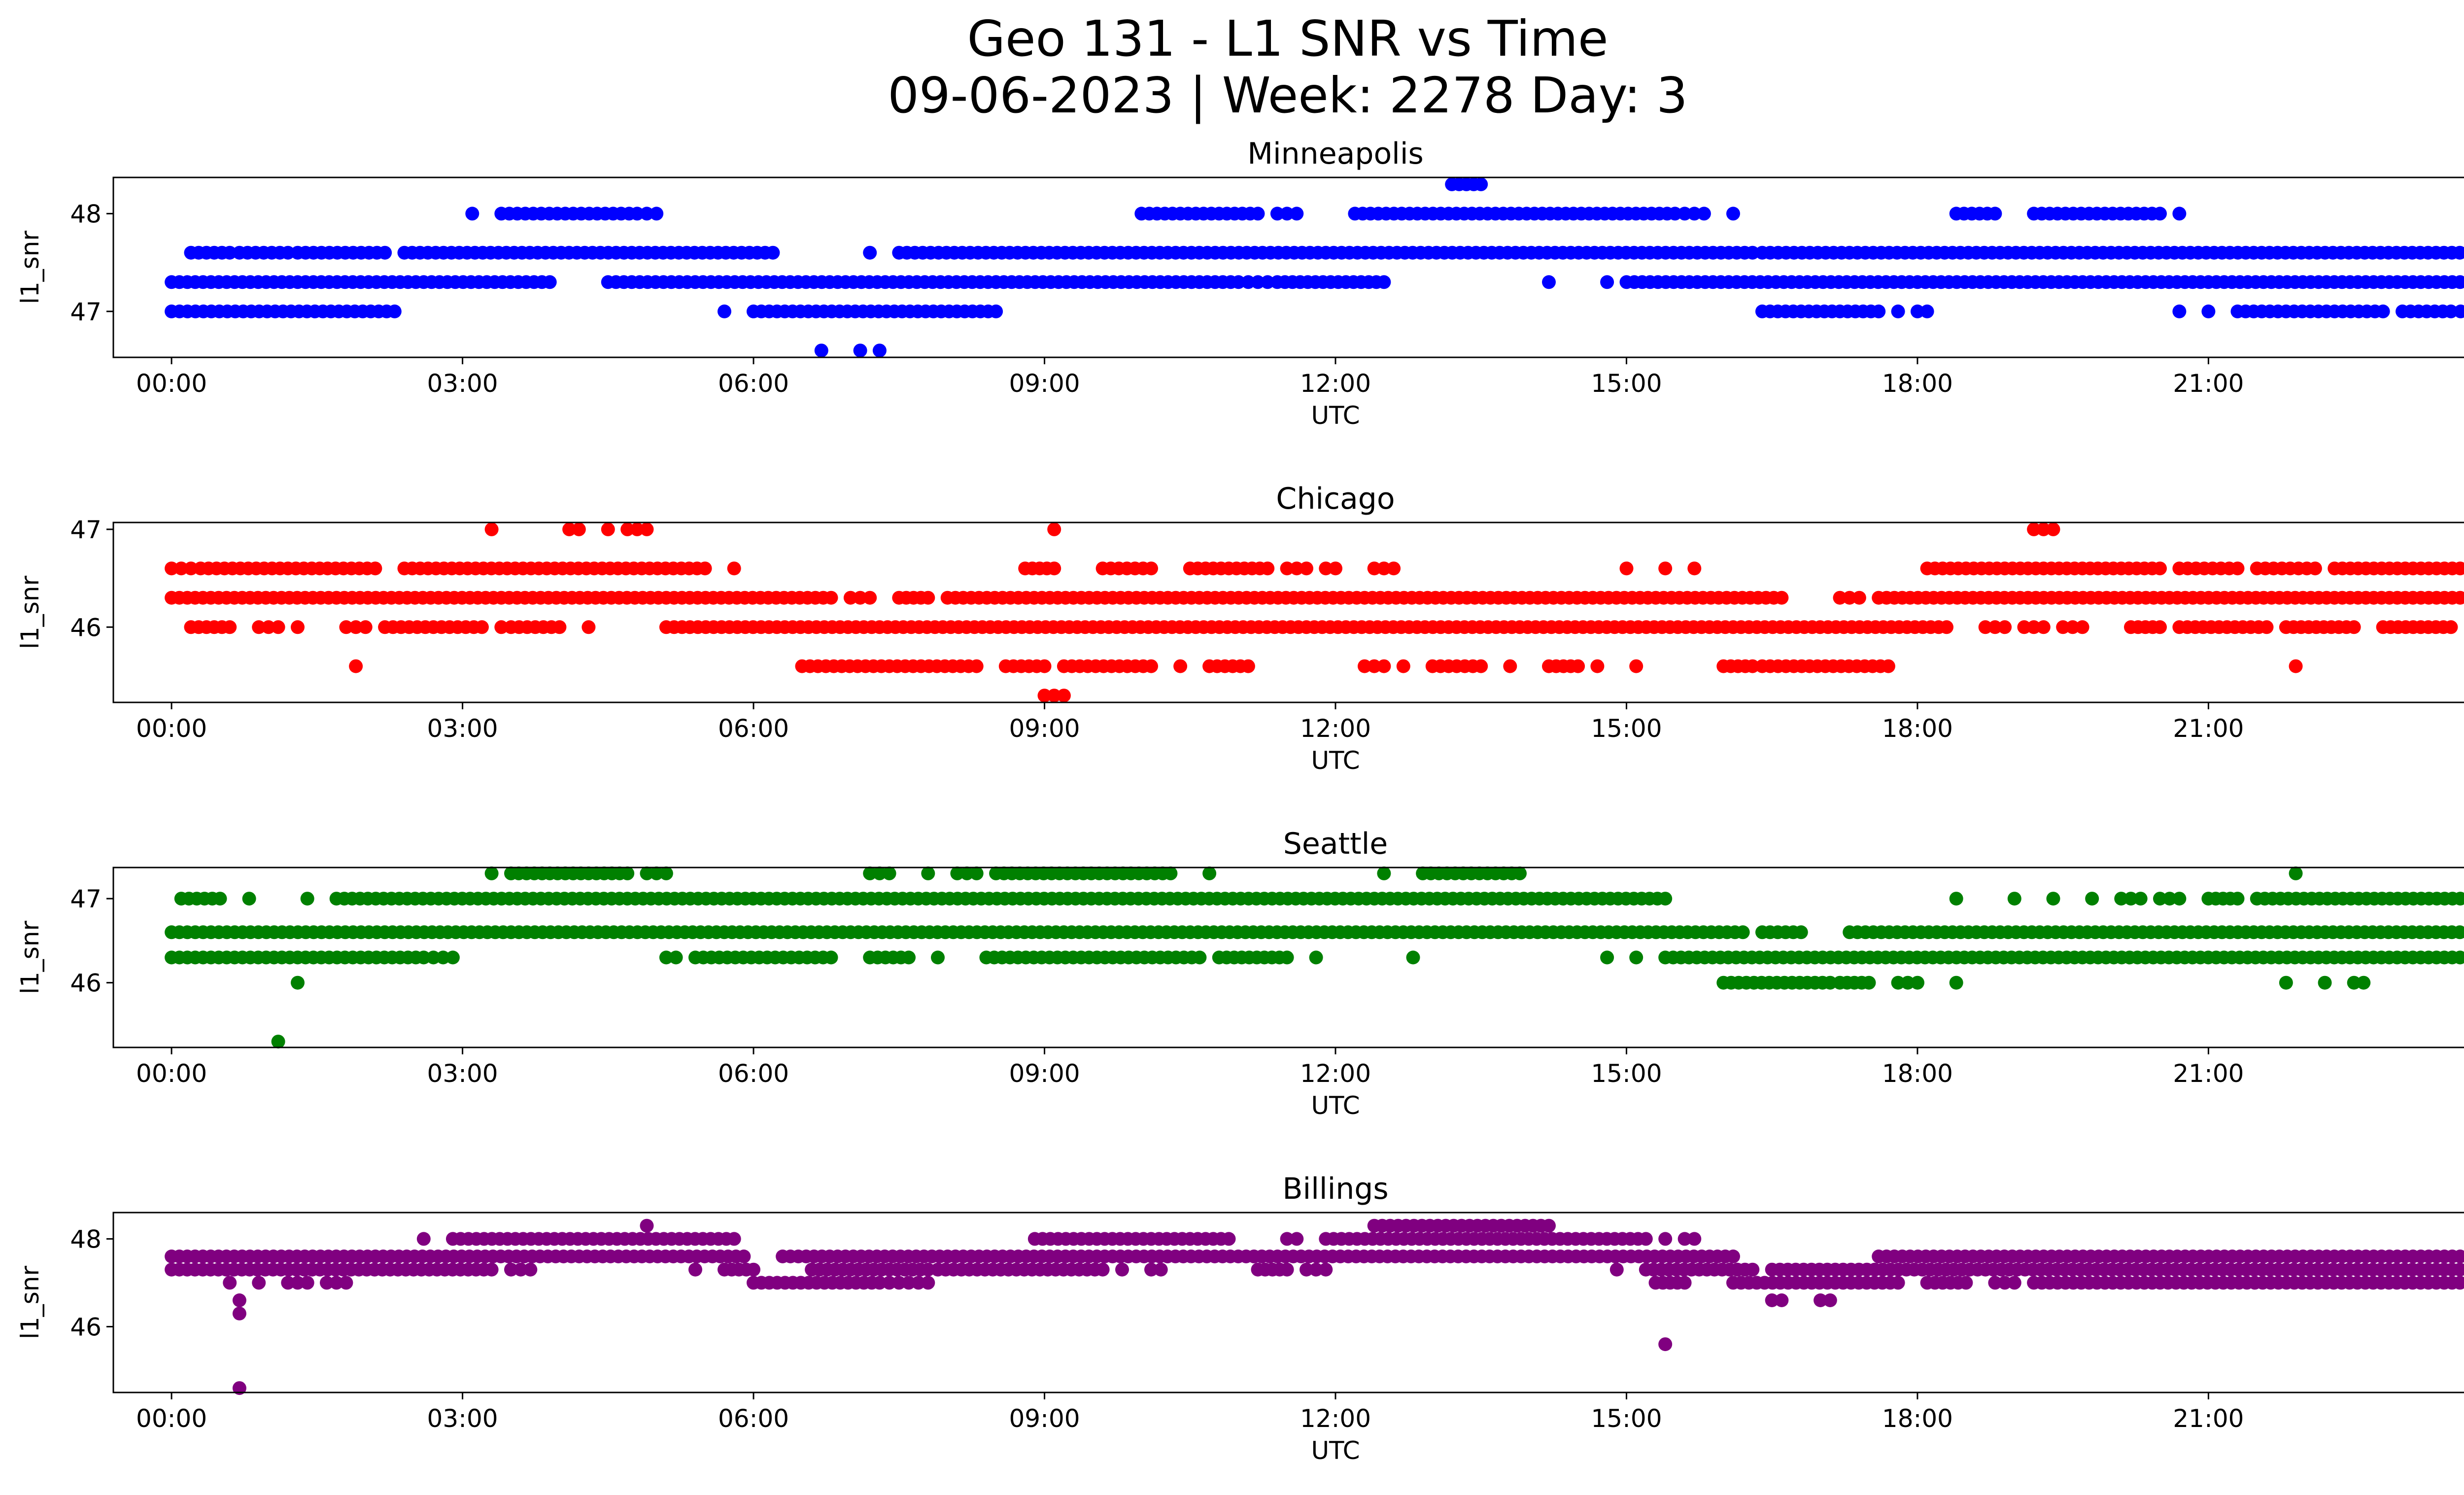 The height and width of the screenshot is (1495, 2464). Describe the element at coordinates (86, 627) in the screenshot. I see `y-tick-label: 46` at that location.